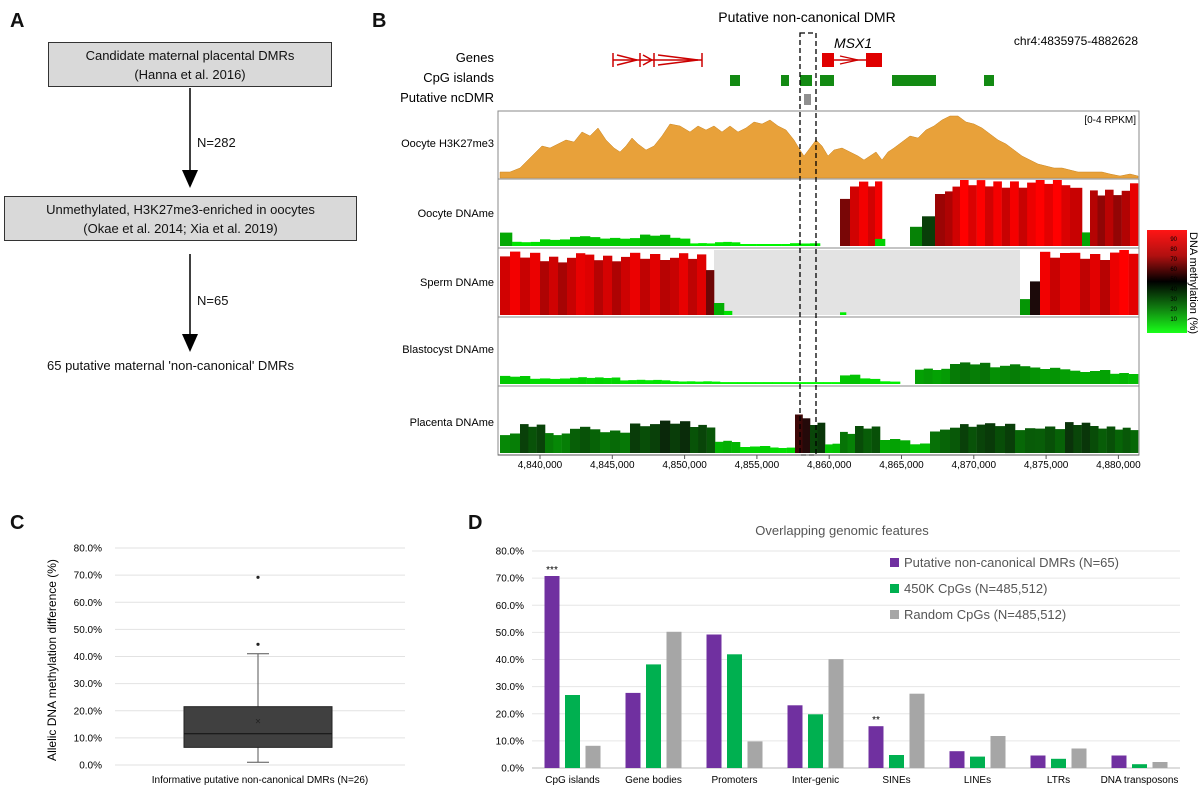 The width and height of the screenshot is (1199, 787). What do you see at coordinates (1173, 290) in the screenshot?
I see `colorbar-tick-label: 40` at bounding box center [1173, 290].